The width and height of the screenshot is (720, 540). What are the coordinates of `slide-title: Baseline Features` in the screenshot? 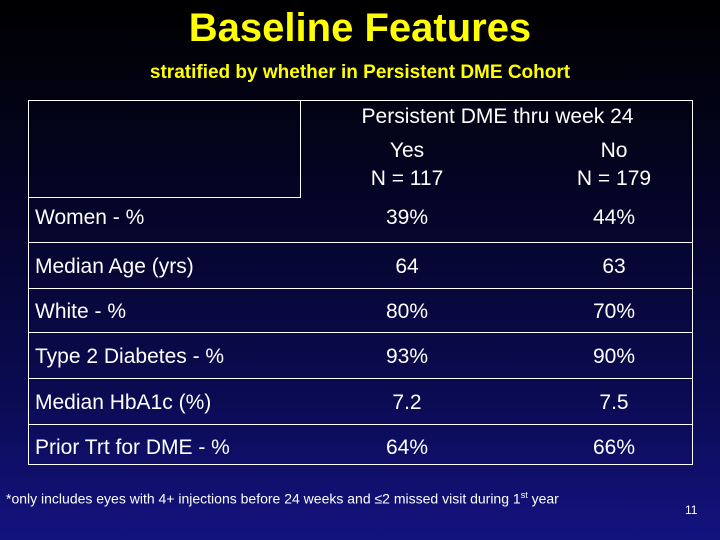 It's located at (360, 28).